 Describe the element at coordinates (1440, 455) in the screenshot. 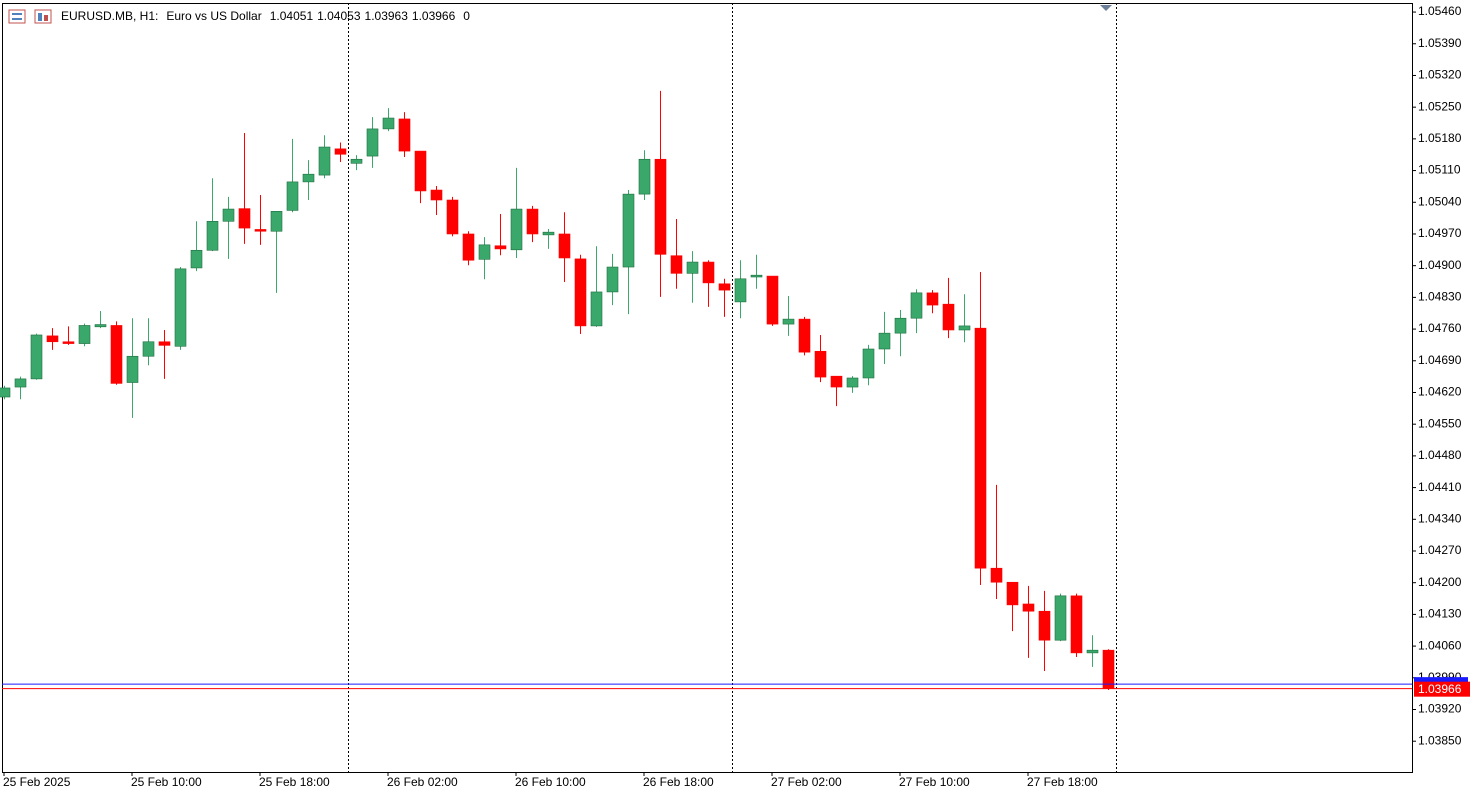

I see `y-tick-label: 1.04480` at that location.